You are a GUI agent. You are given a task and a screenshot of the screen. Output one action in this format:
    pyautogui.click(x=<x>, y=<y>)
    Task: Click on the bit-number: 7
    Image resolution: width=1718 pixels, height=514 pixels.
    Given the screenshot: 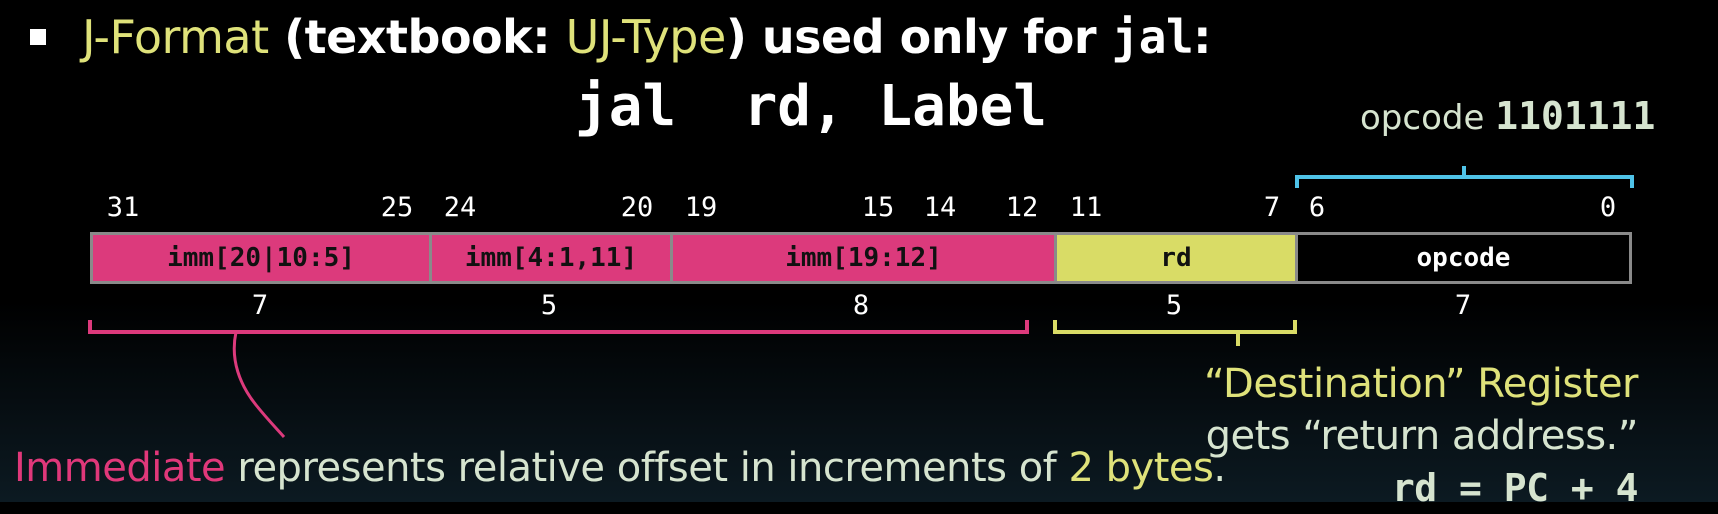 What is the action you would take?
    pyautogui.click(x=1272, y=207)
    